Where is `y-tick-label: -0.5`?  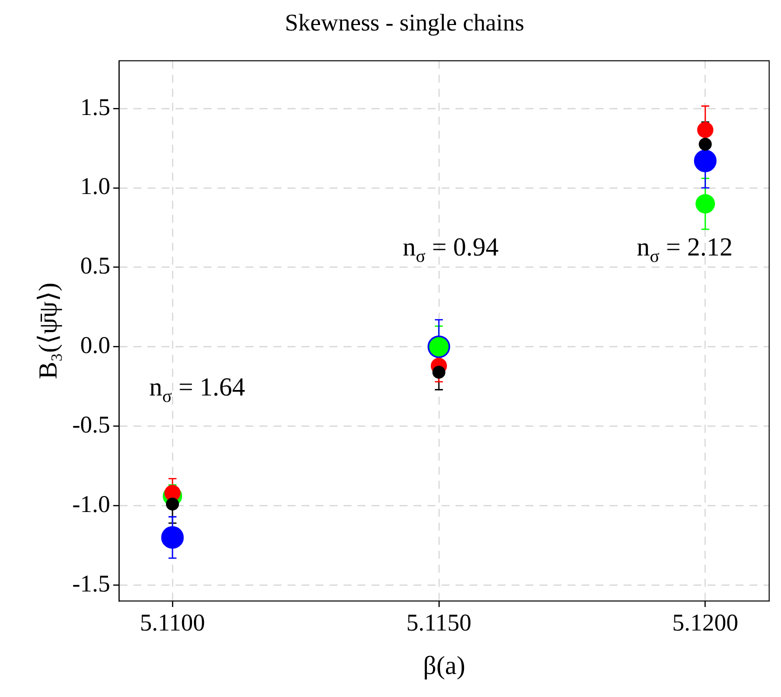 y-tick-label: -0.5 is located at coordinates (91, 425).